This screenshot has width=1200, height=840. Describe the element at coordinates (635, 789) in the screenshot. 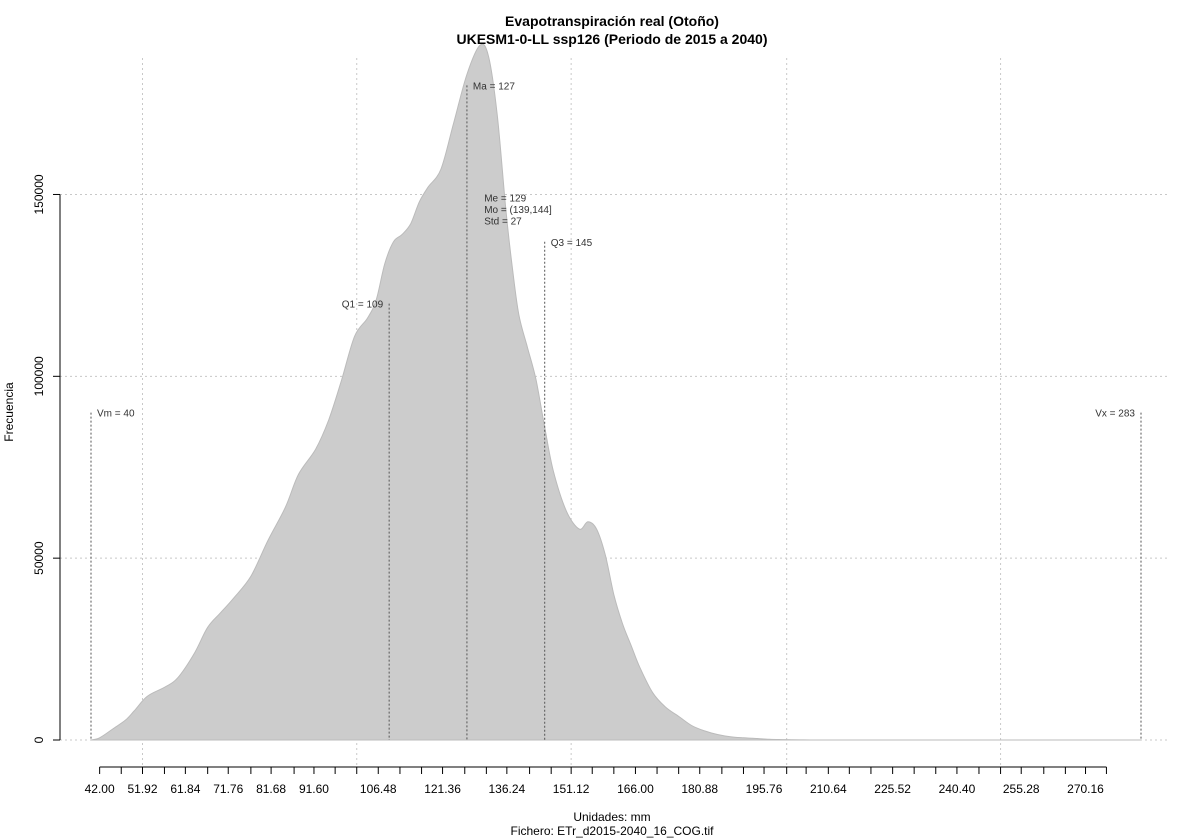

I see `x-tick-label: 166.00` at that location.